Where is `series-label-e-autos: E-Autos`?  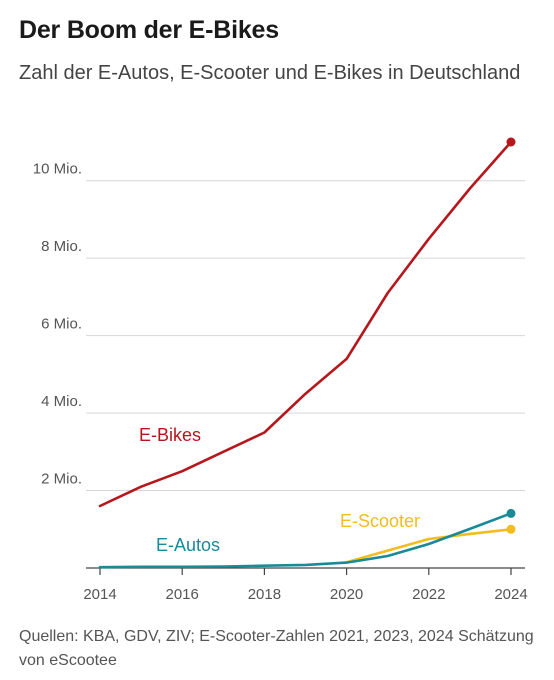
series-label-e-autos: E-Autos is located at coordinates (188, 545).